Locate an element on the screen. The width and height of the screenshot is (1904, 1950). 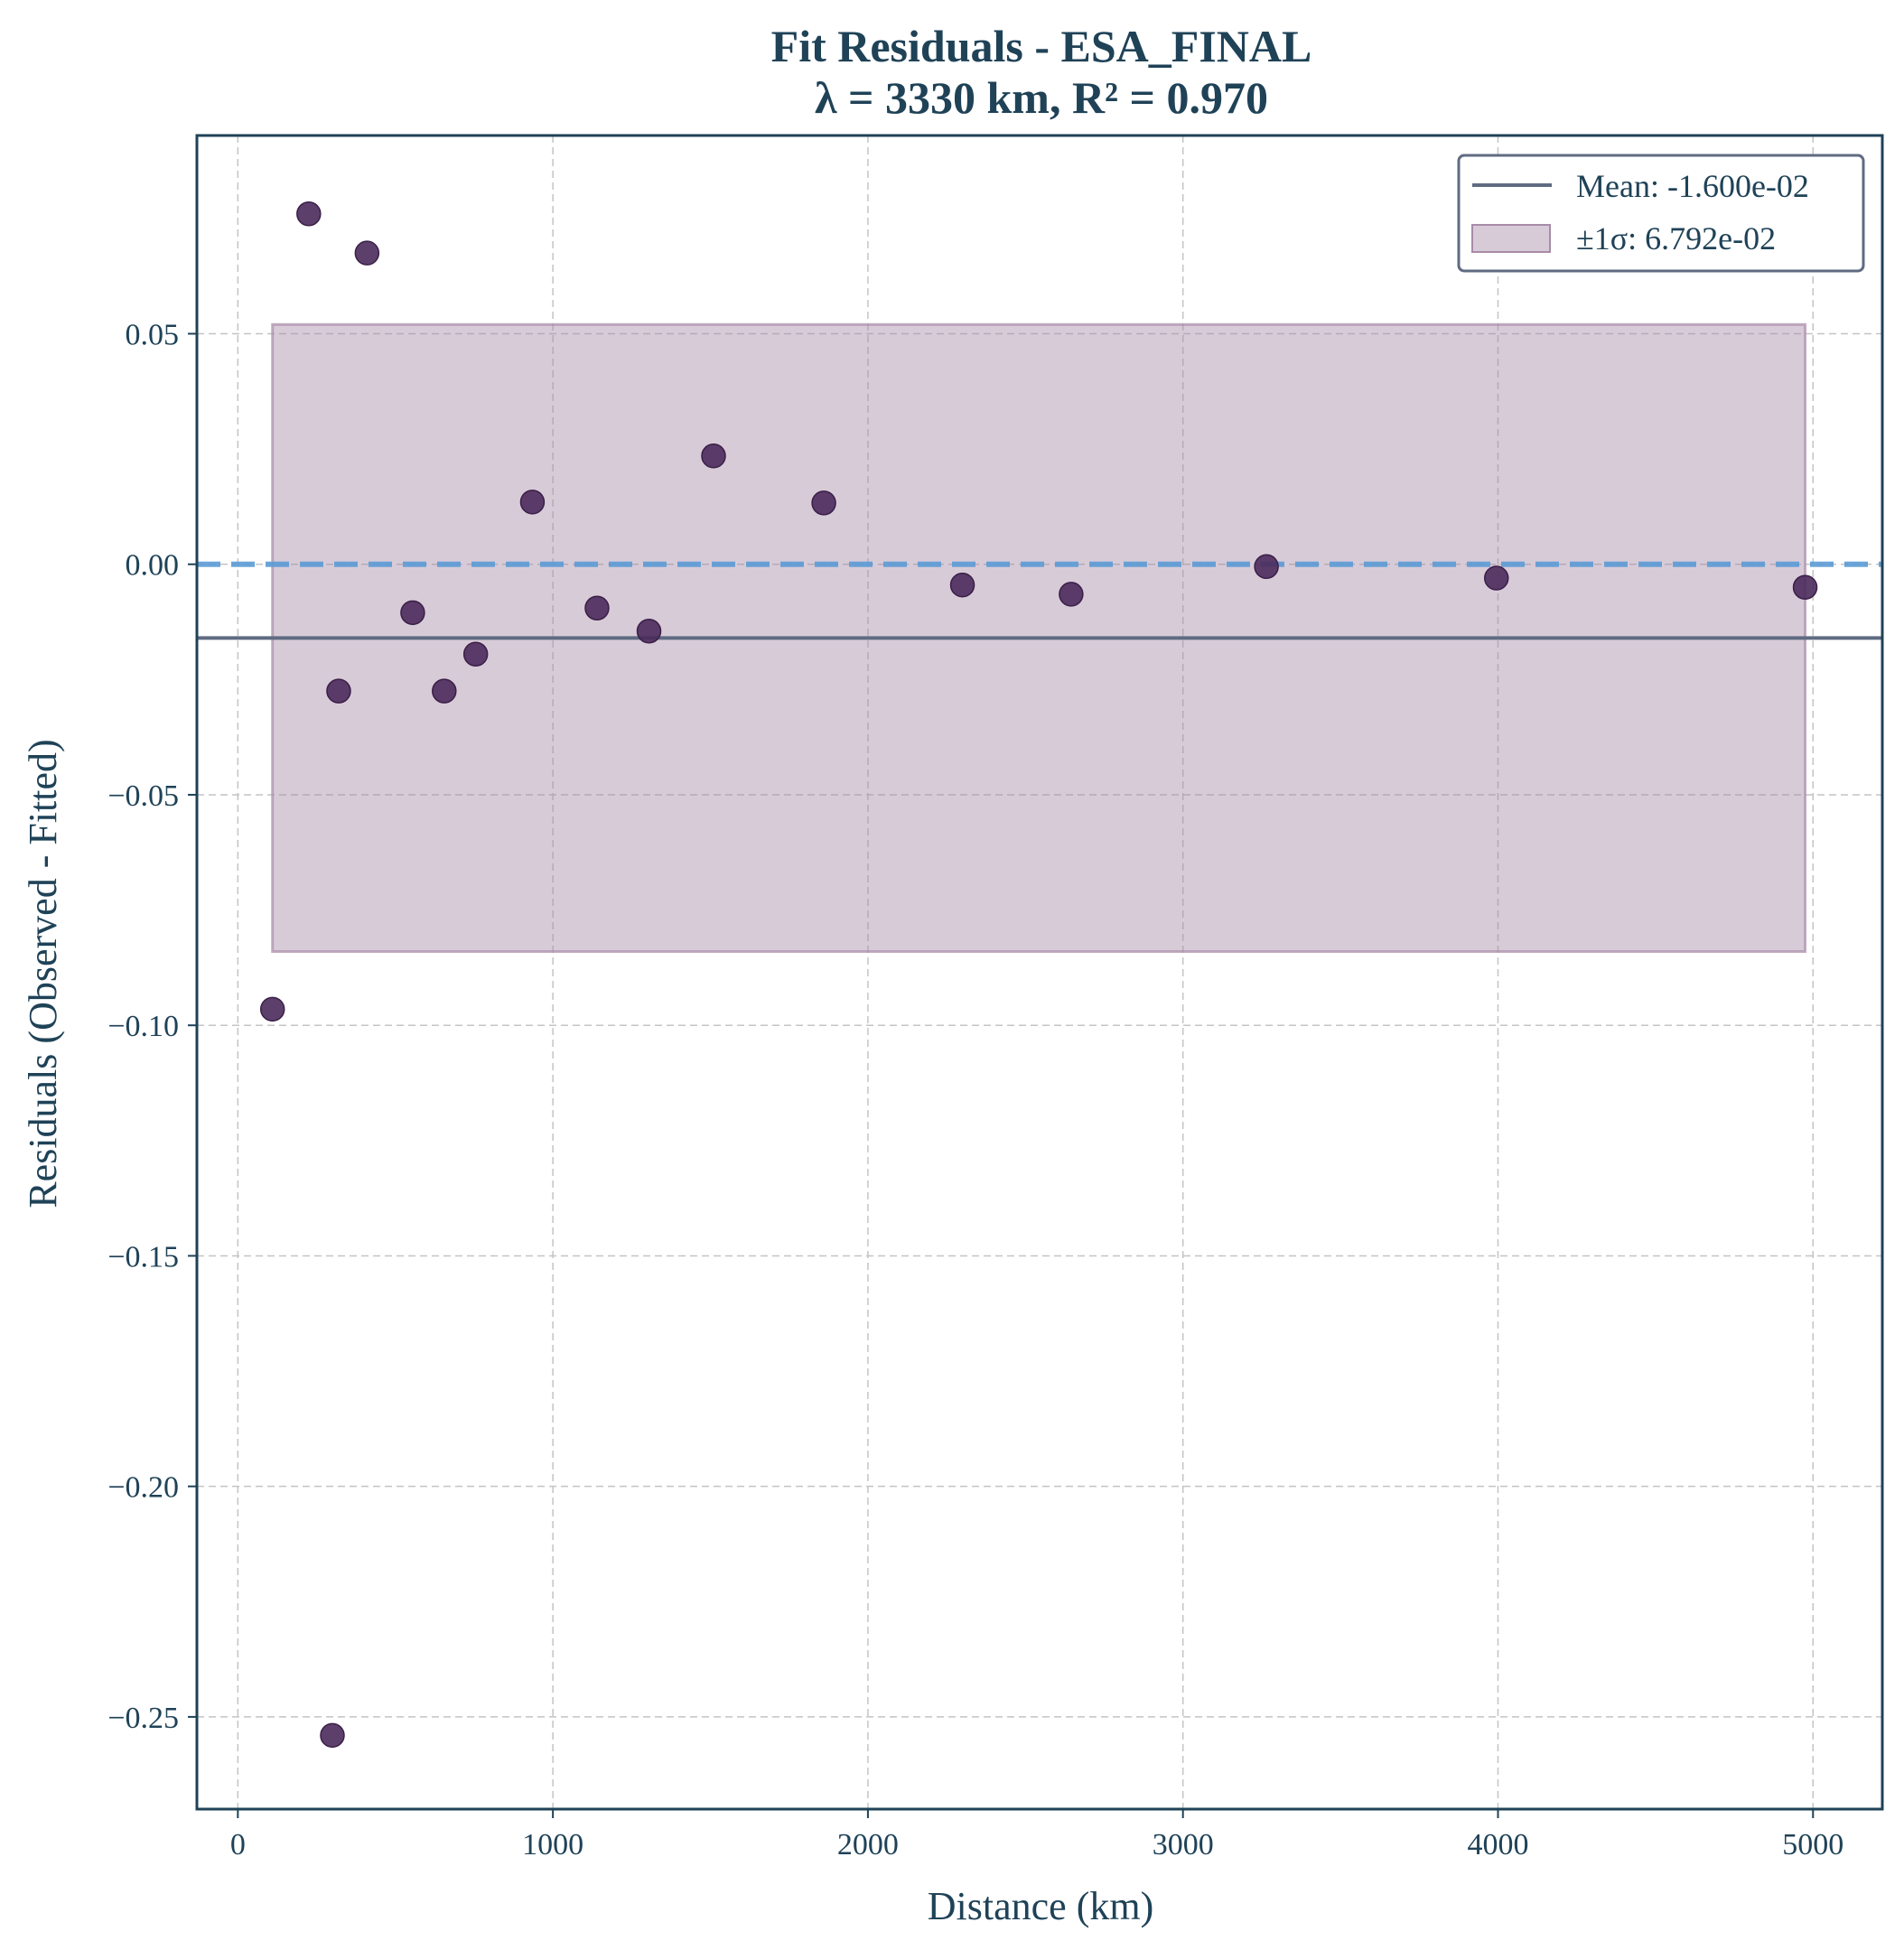
y-tick-label: −0.05 is located at coordinates (143, 796).